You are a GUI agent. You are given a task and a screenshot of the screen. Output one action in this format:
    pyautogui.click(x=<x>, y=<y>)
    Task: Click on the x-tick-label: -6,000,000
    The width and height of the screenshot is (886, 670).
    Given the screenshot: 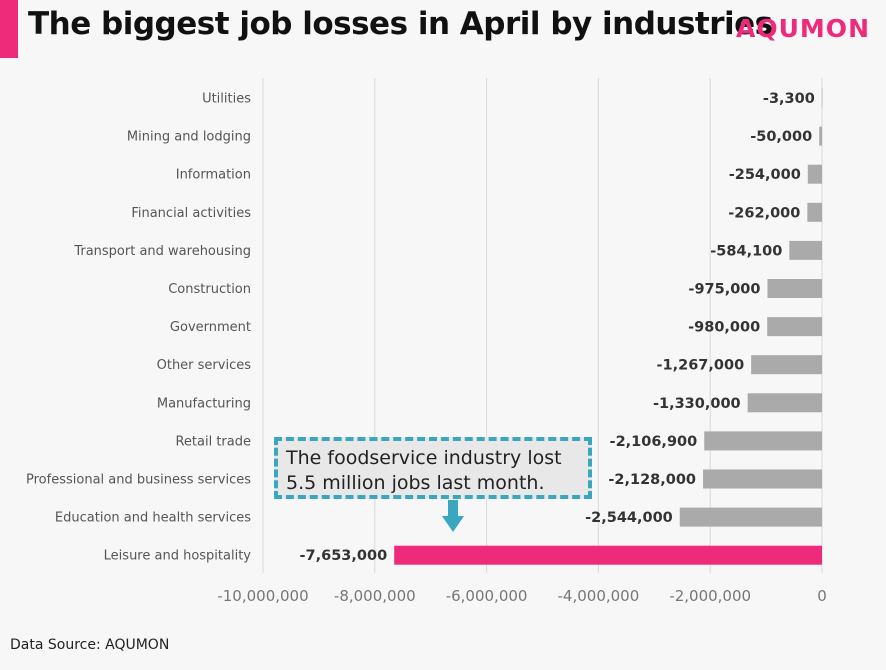 What is the action you would take?
    pyautogui.click(x=487, y=596)
    